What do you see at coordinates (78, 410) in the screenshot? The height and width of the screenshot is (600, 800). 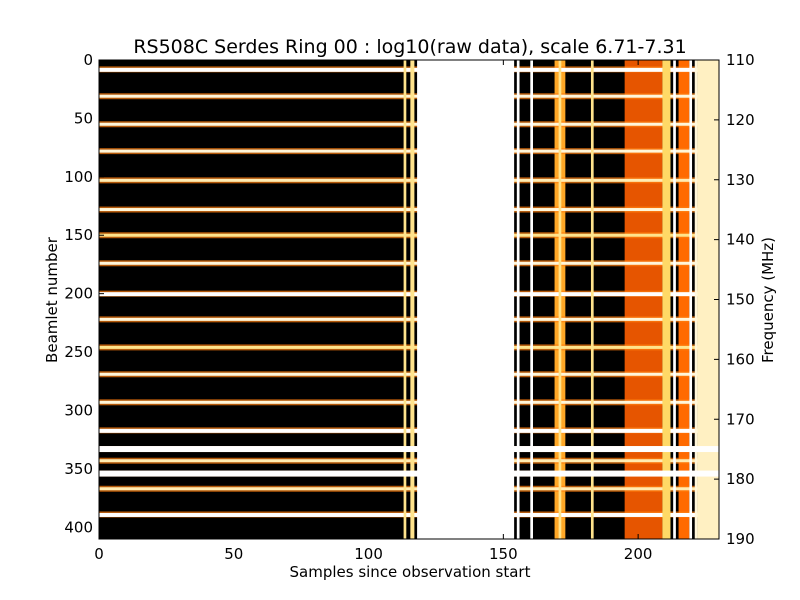 I see `y-tick-label: 300` at bounding box center [78, 410].